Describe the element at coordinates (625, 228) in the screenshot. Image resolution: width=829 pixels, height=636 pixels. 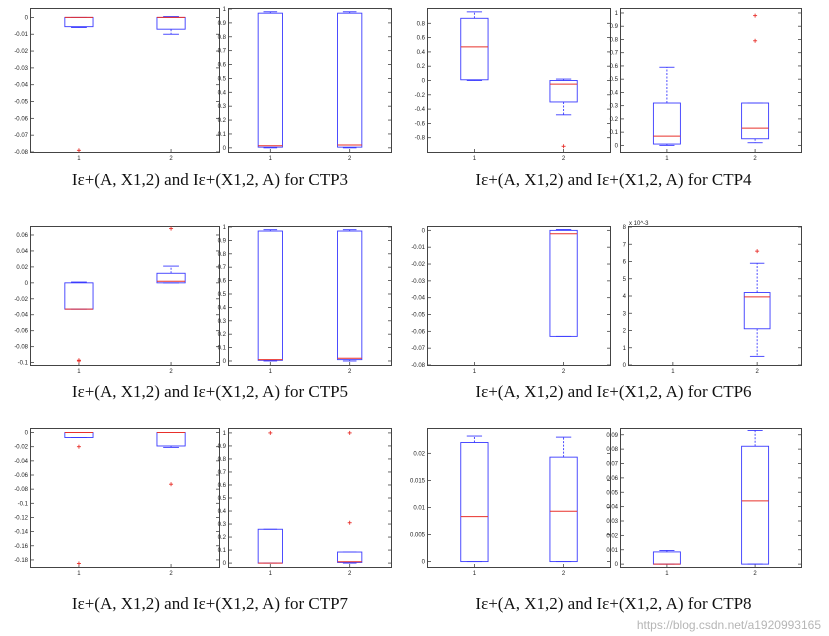
I see `y-tick-label: 8` at that location.